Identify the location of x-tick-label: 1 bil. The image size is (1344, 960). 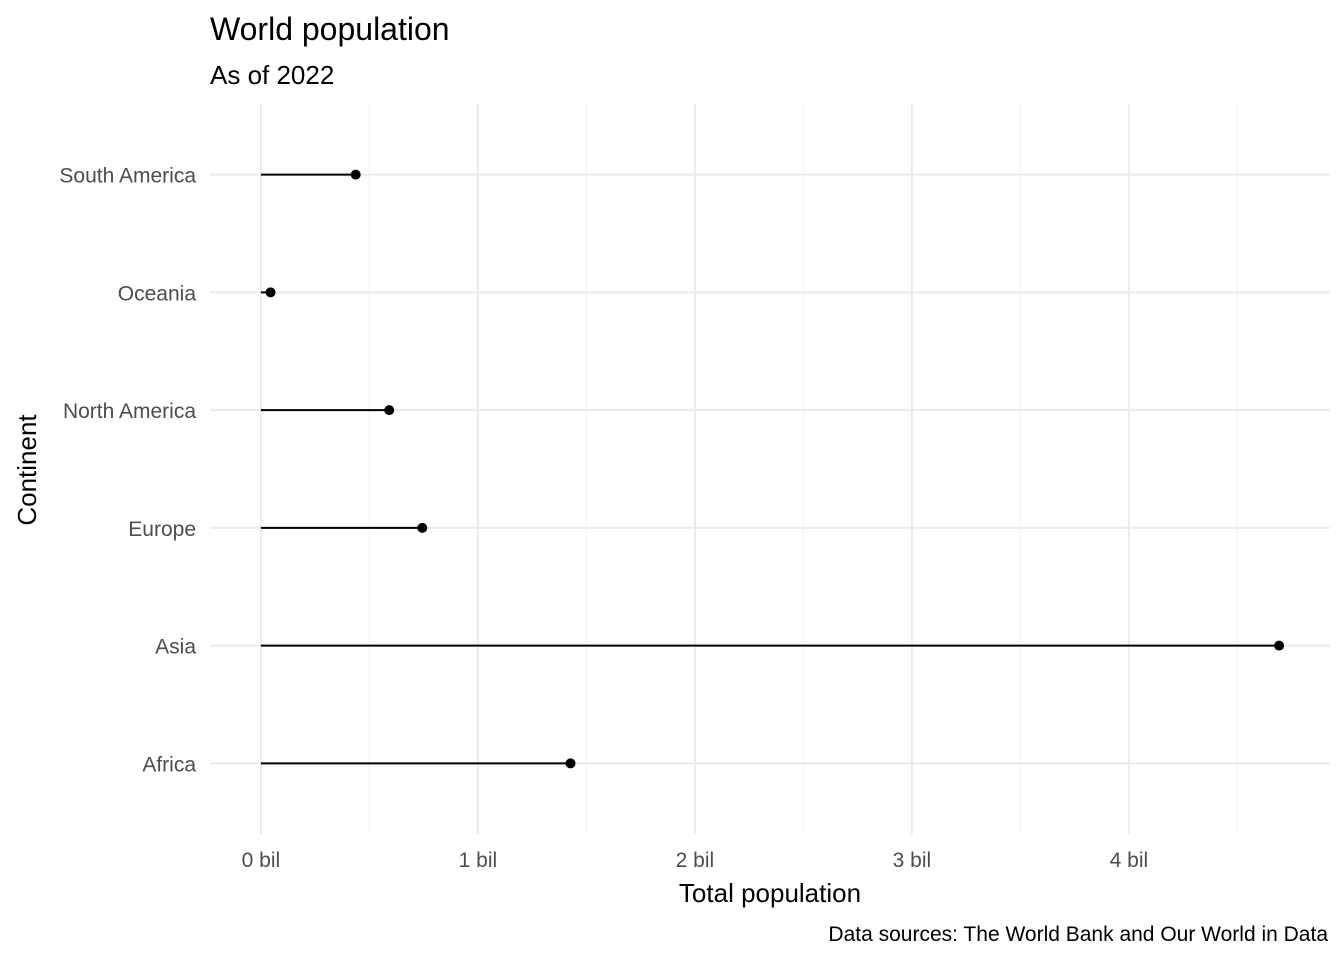
(478, 860).